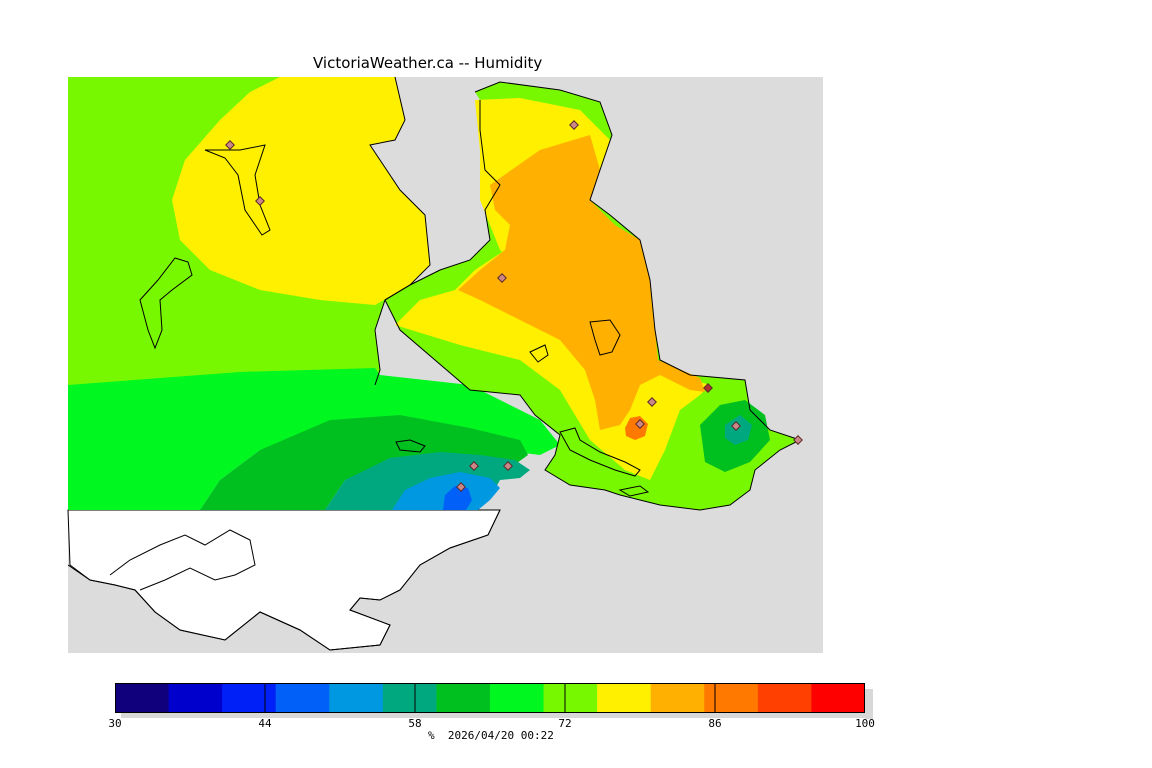 The image size is (1152, 768). I want to click on coastline-usa, so click(284, 580).